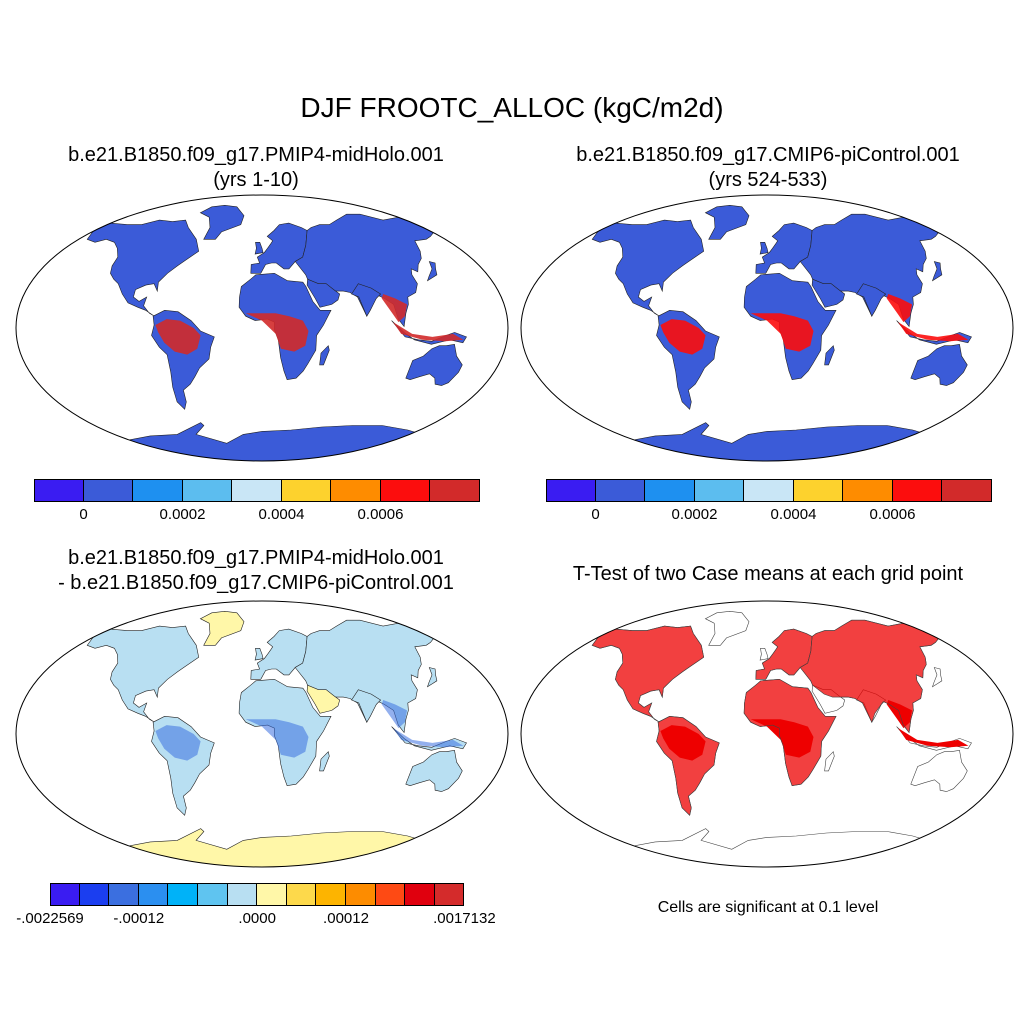 This screenshot has width=1024, height=1024. I want to click on cbar-diff-tick-label: -.00012, so click(139, 918).